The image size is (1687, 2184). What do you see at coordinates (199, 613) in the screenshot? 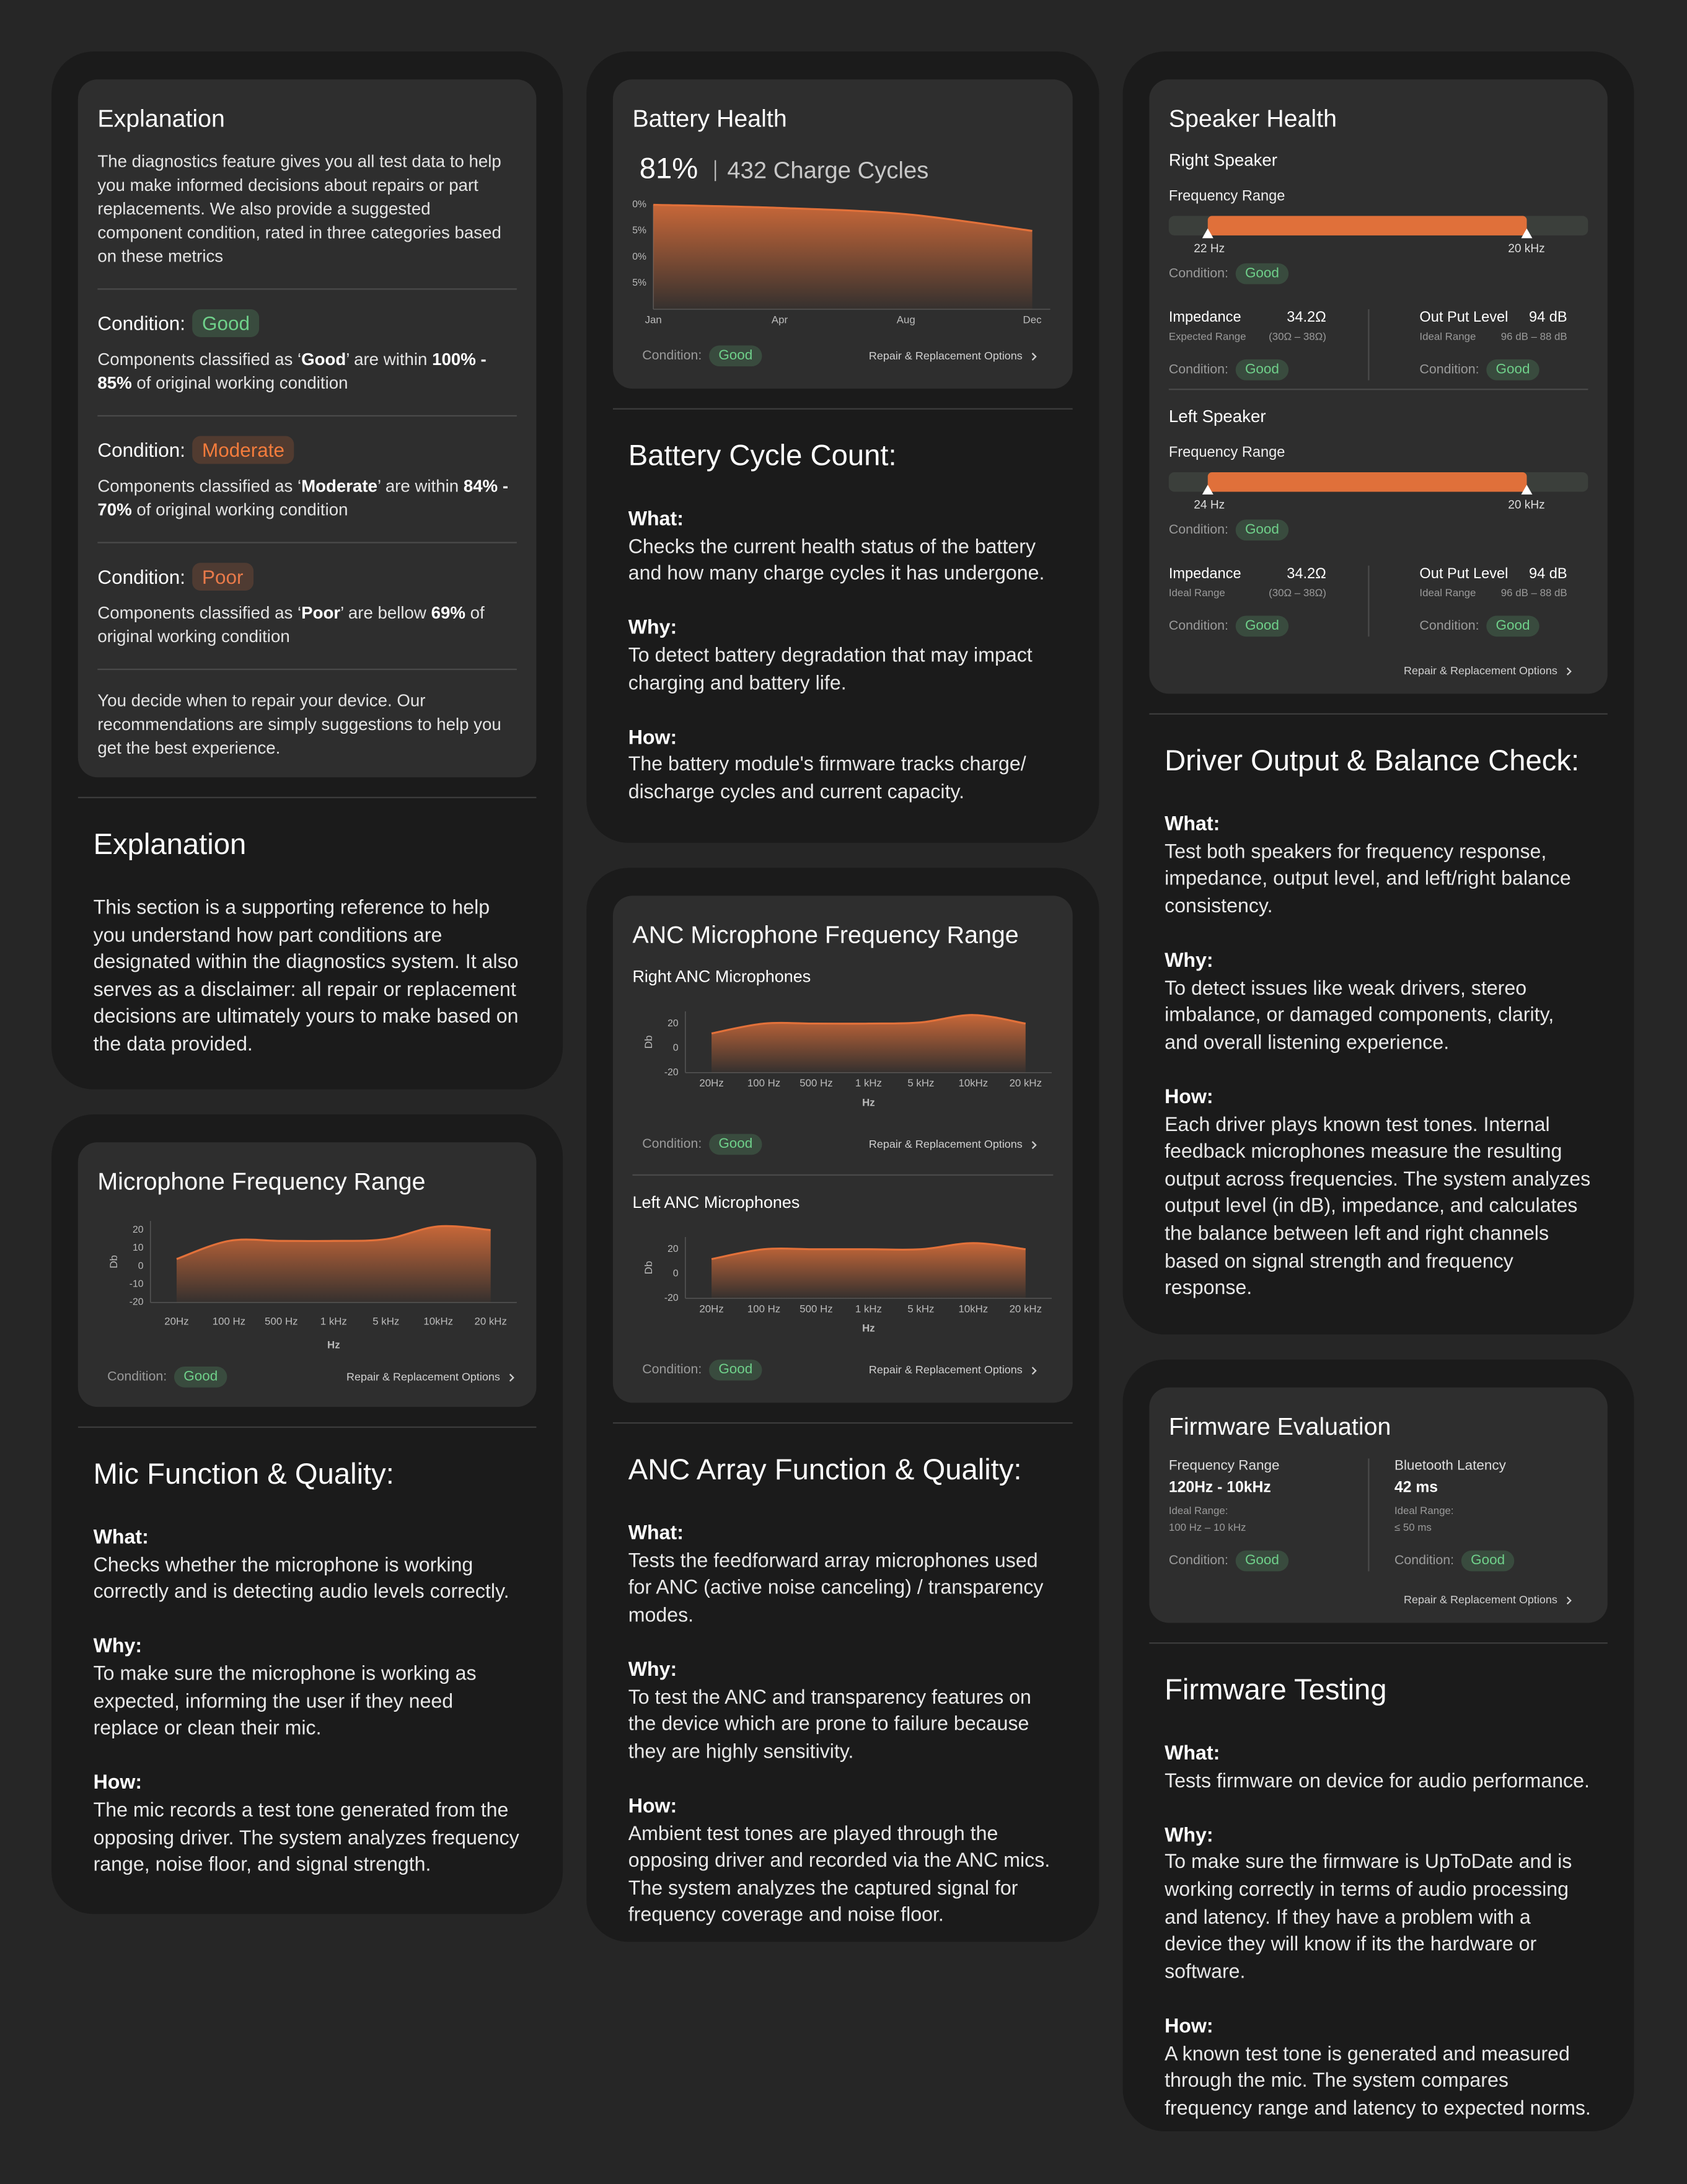
I see `text-run: Components classified as ‘` at bounding box center [199, 613].